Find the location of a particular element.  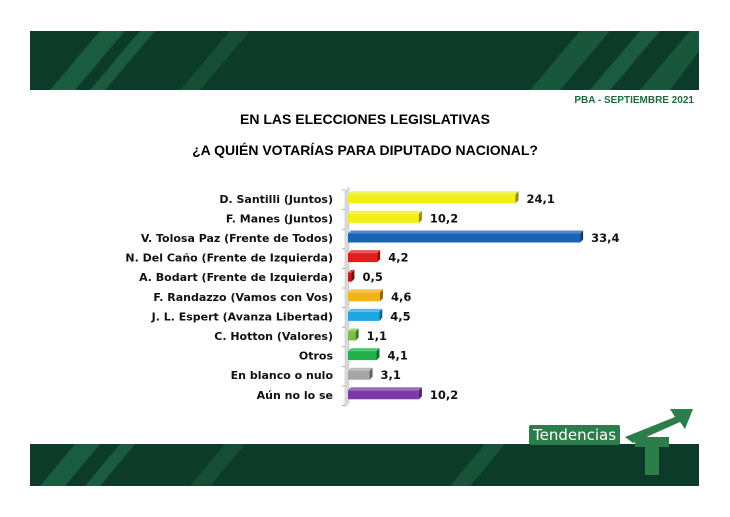

value-label: 4,2 is located at coordinates (398, 258).